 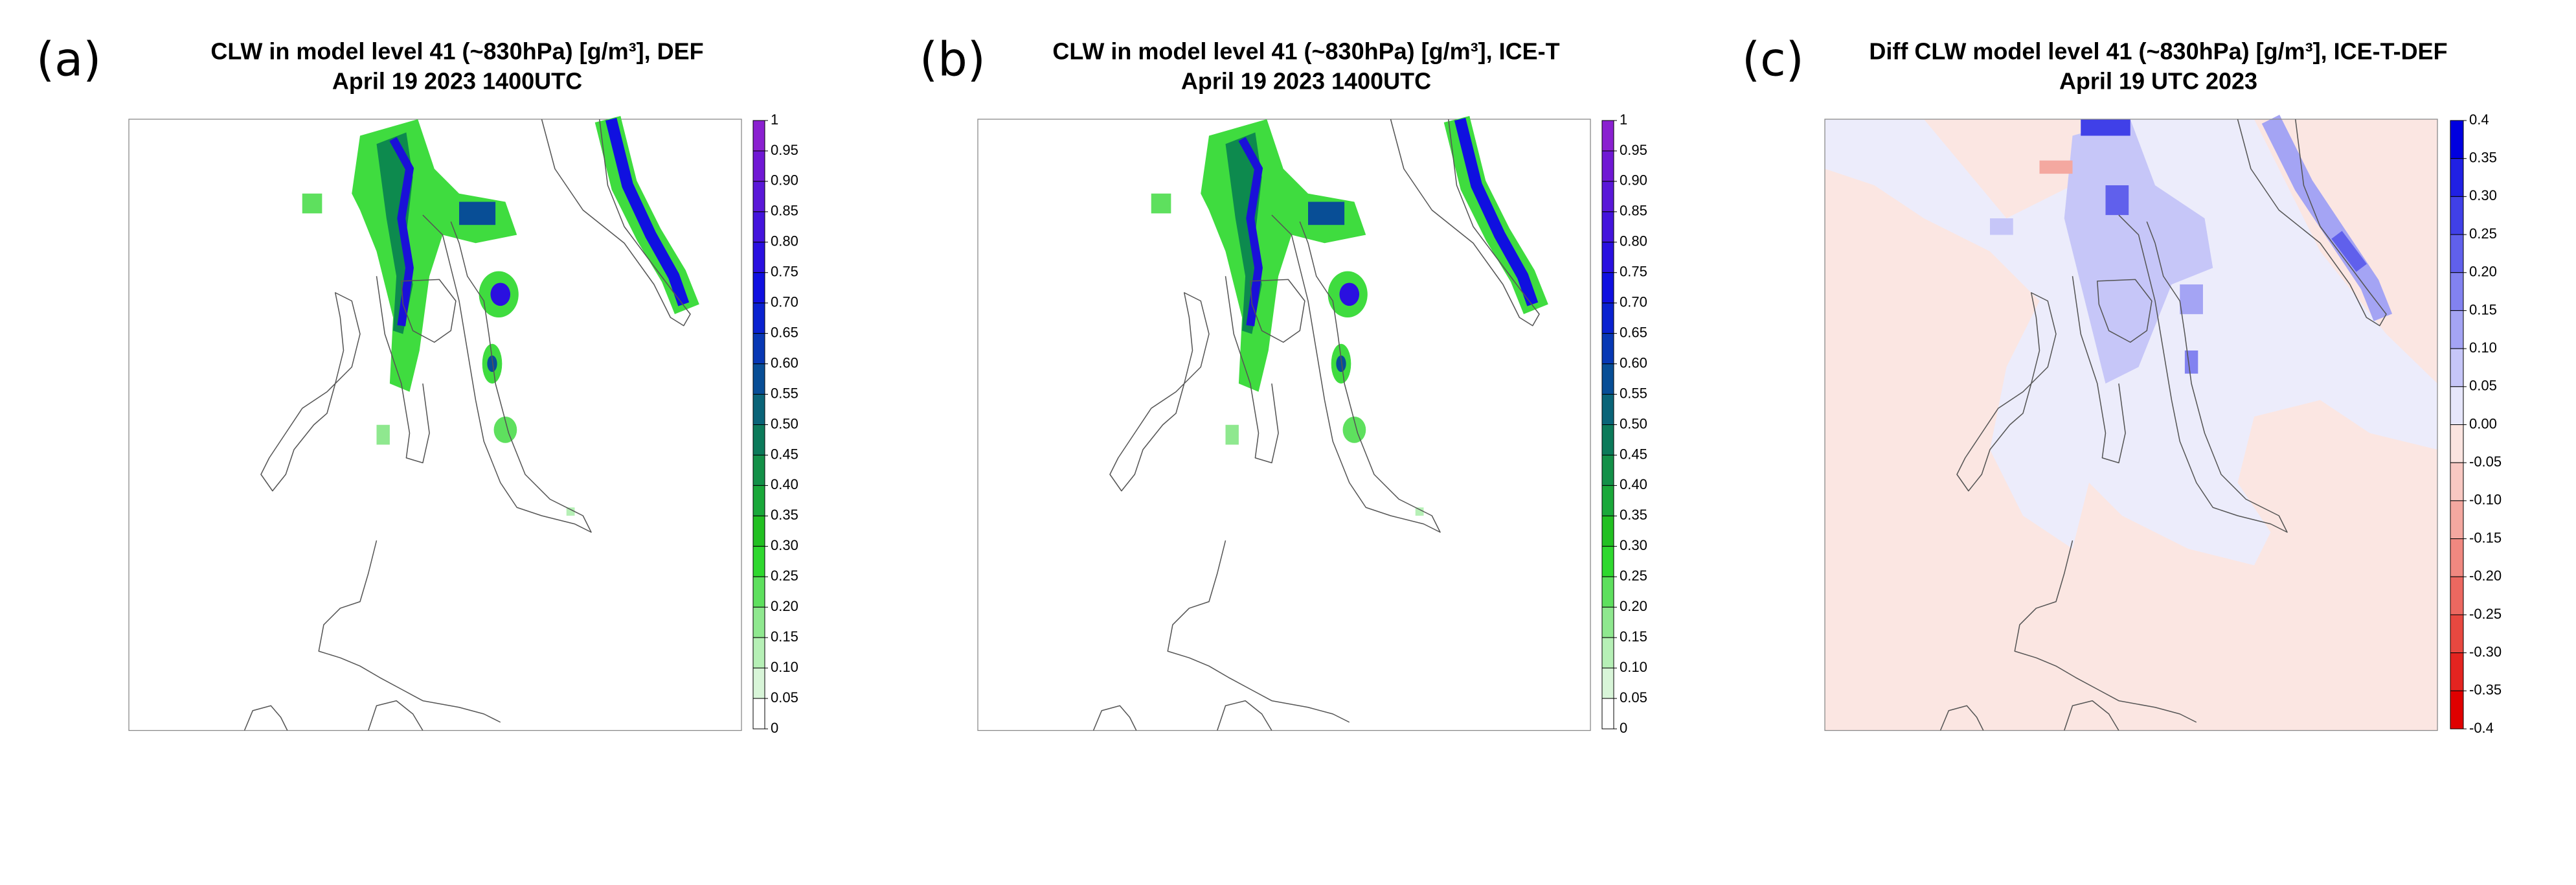 I want to click on colorbar-tick-label: -0.15, so click(x=2485, y=537).